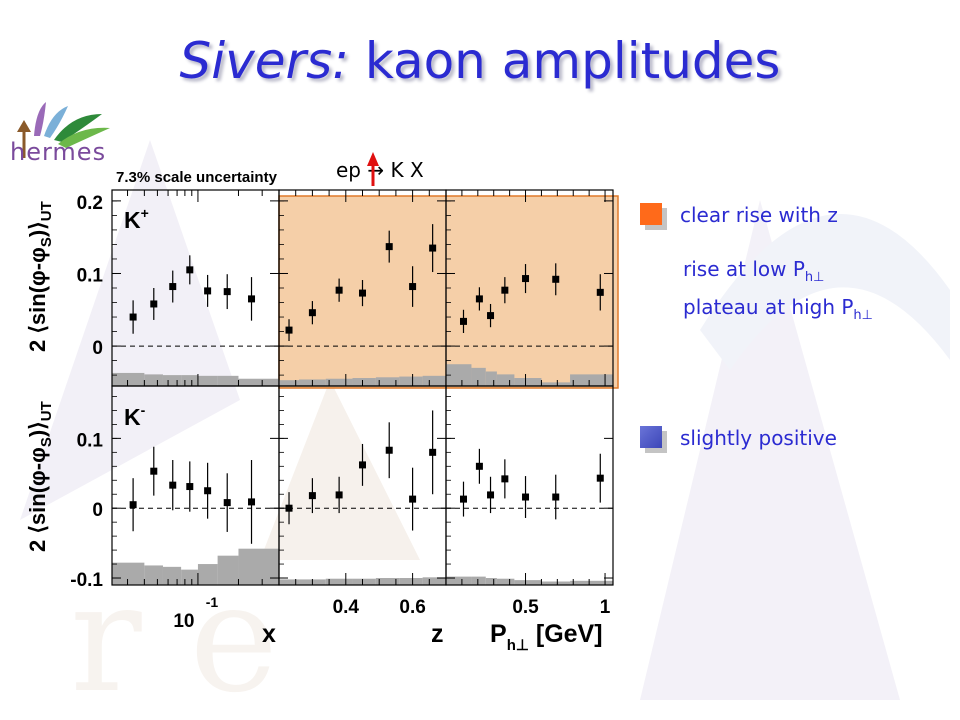  What do you see at coordinates (196, 177) in the screenshot?
I see `scale-uncertainty-note: 7.3% scale uncertainty` at bounding box center [196, 177].